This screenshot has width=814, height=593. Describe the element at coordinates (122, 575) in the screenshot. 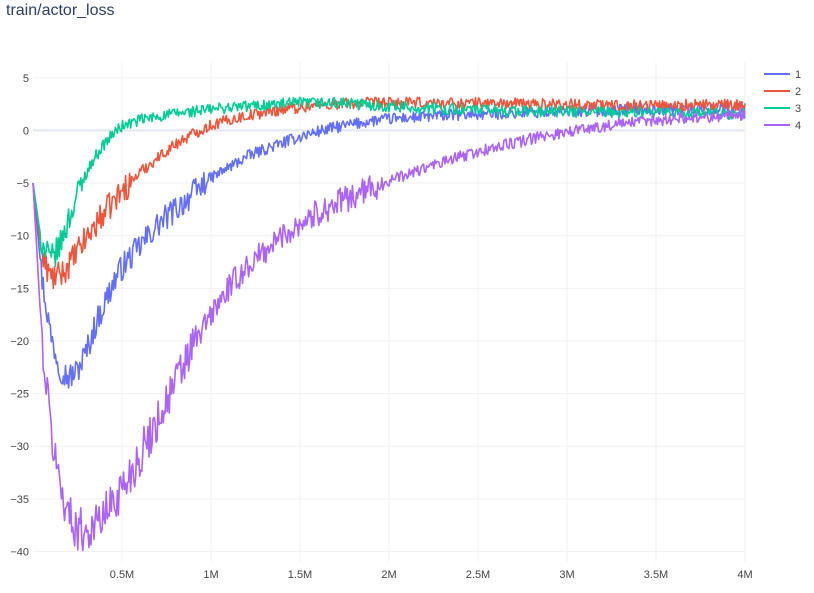

I see `x-tick-label: 0.5M` at that location.